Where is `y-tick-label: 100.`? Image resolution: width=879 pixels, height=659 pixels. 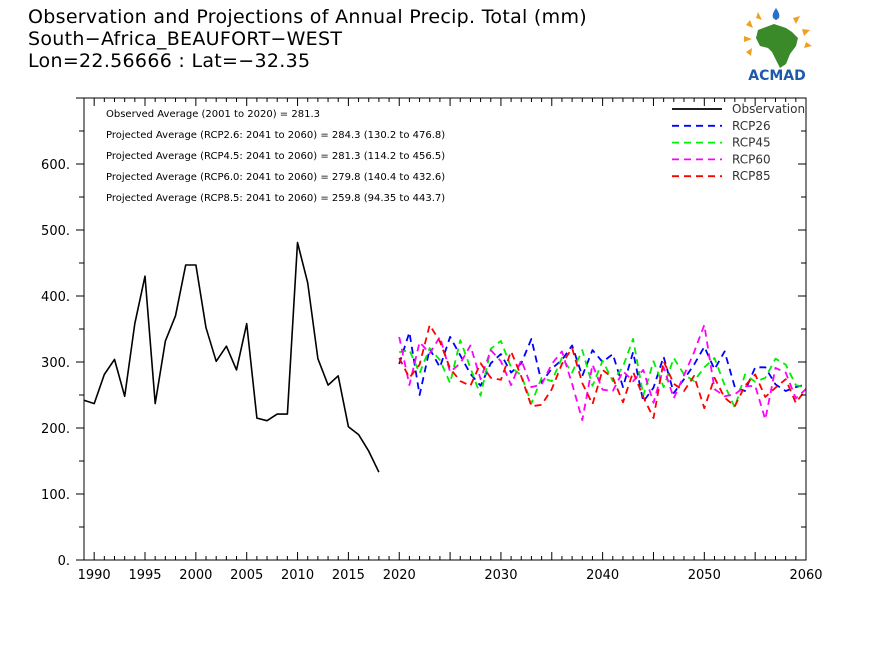
y-tick-label: 100. is located at coordinates (55, 495).